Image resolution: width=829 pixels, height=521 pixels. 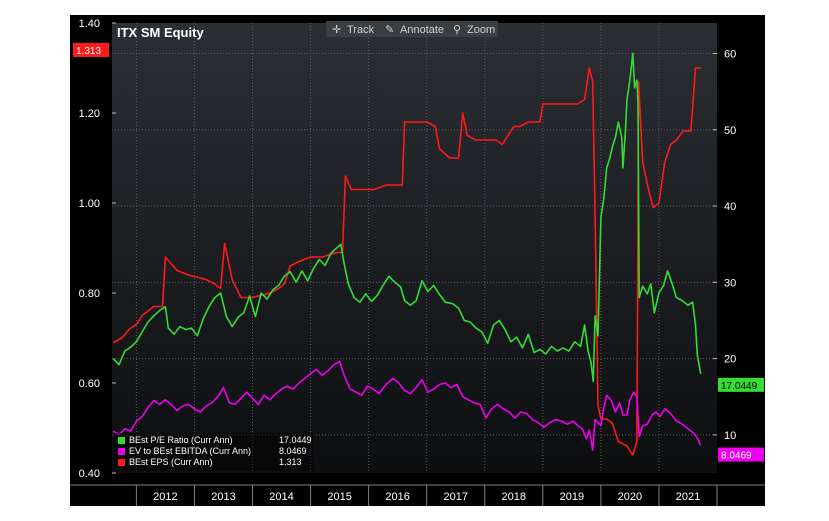 What do you see at coordinates (455, 497) in the screenshot?
I see `x-tick-label: 2017` at bounding box center [455, 497].